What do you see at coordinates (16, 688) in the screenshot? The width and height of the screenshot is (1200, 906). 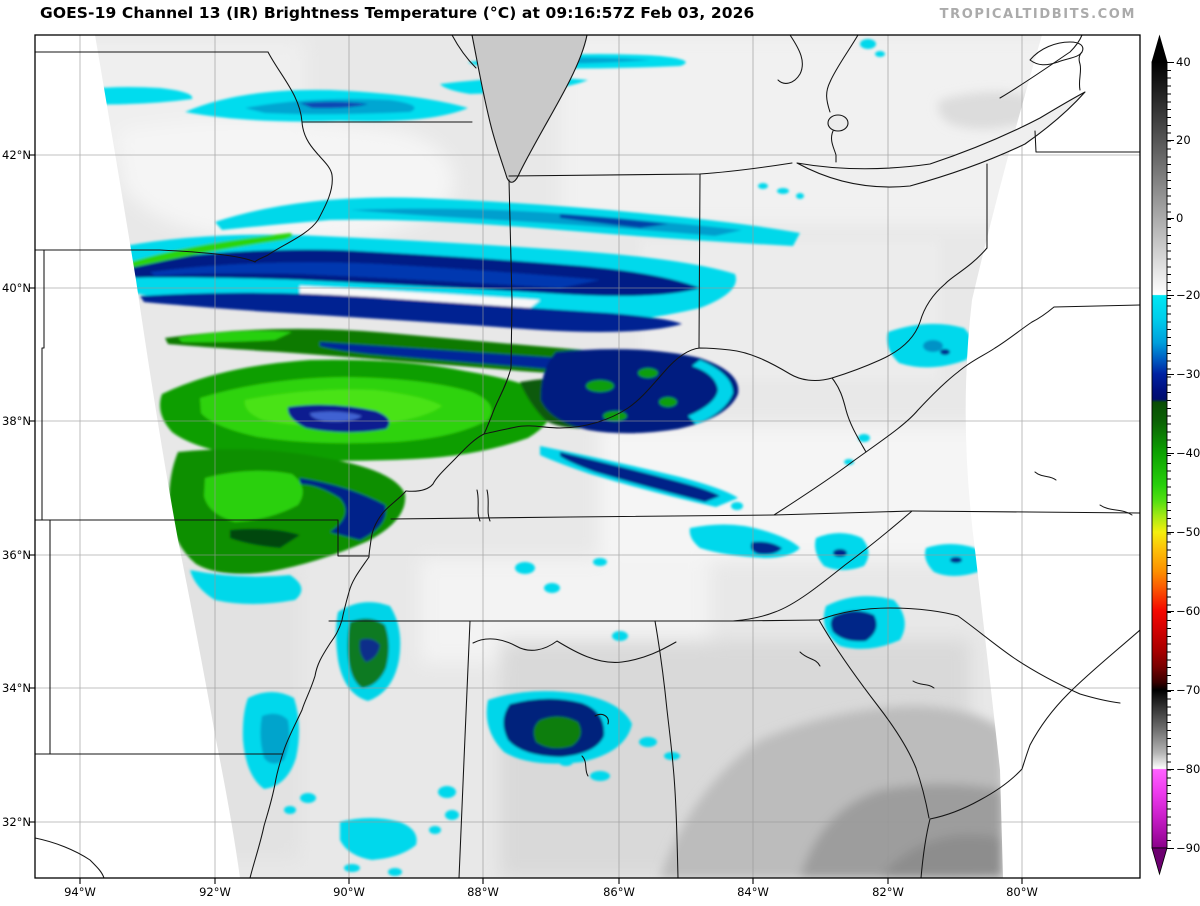 I see `lat-label: 34°N` at bounding box center [16, 688].